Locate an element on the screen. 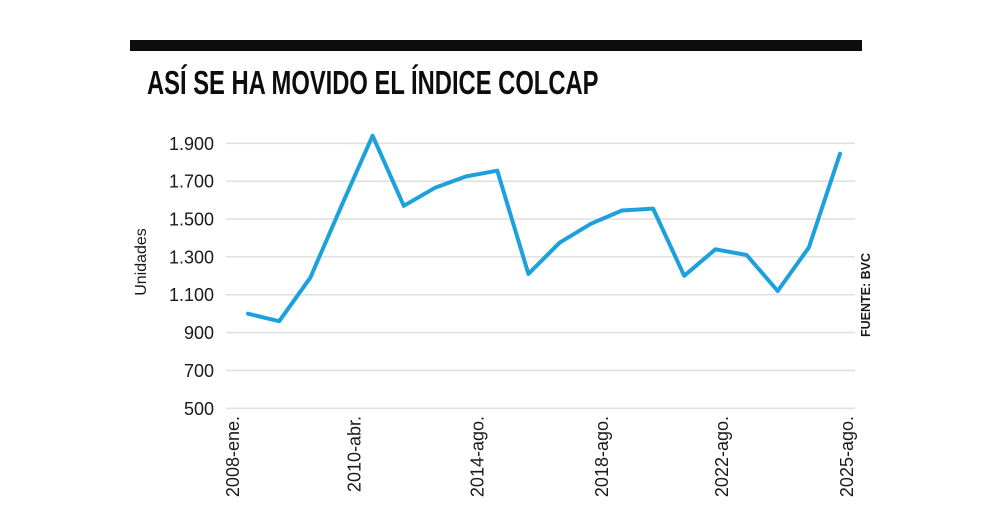 This screenshot has width=1000, height=530. y-tick-label: 1.300 is located at coordinates (191, 257).